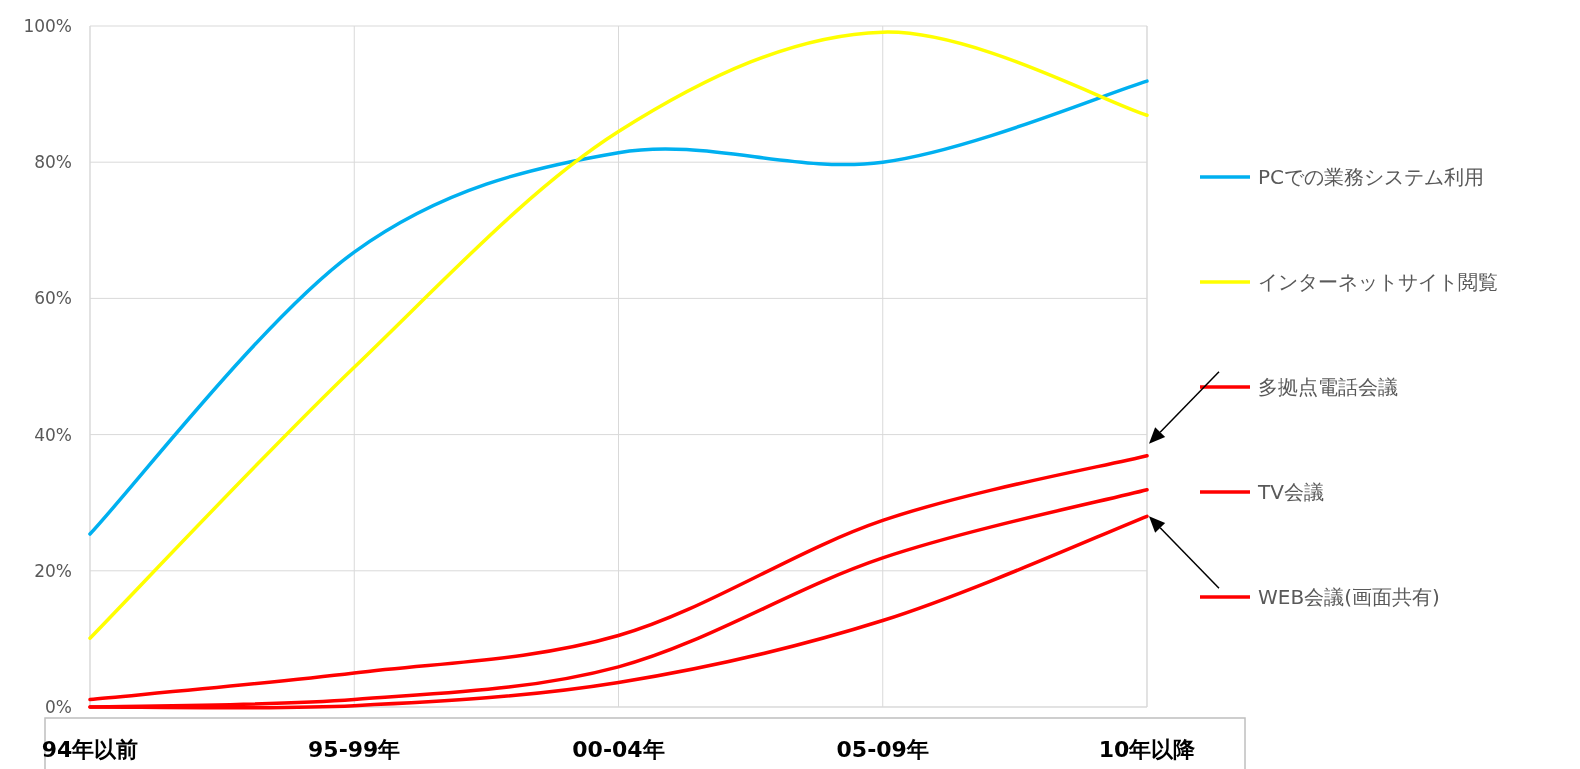  Describe the element at coordinates (1378, 282) in the screenshot. I see `legend-label: インターネットサイト閲覧` at that location.